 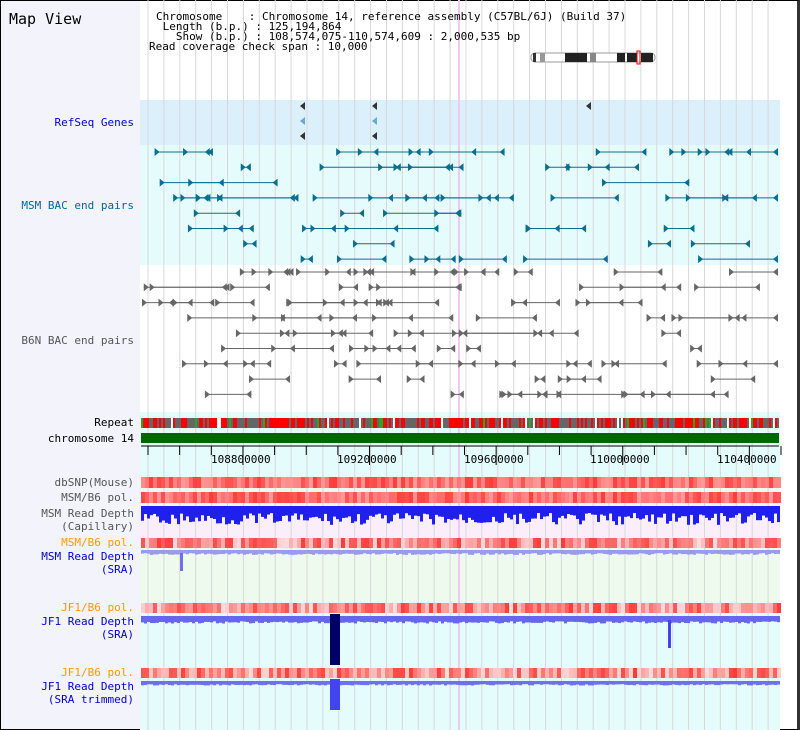 I want to click on track-label-msm-pol-2: MSM/B6 pol., so click(x=97, y=542).